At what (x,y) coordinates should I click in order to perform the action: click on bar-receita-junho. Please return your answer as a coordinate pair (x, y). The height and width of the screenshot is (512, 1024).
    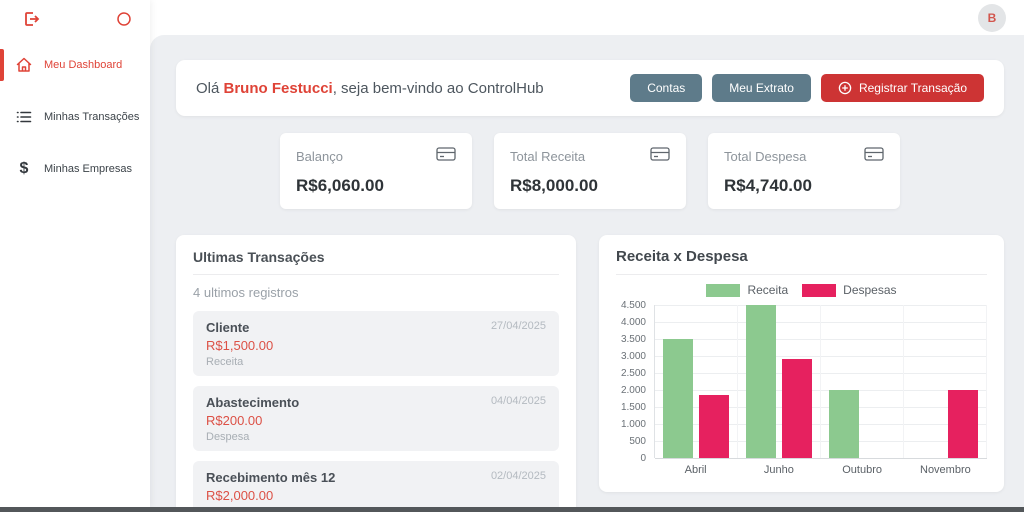
    Looking at the image, I should click on (761, 381).